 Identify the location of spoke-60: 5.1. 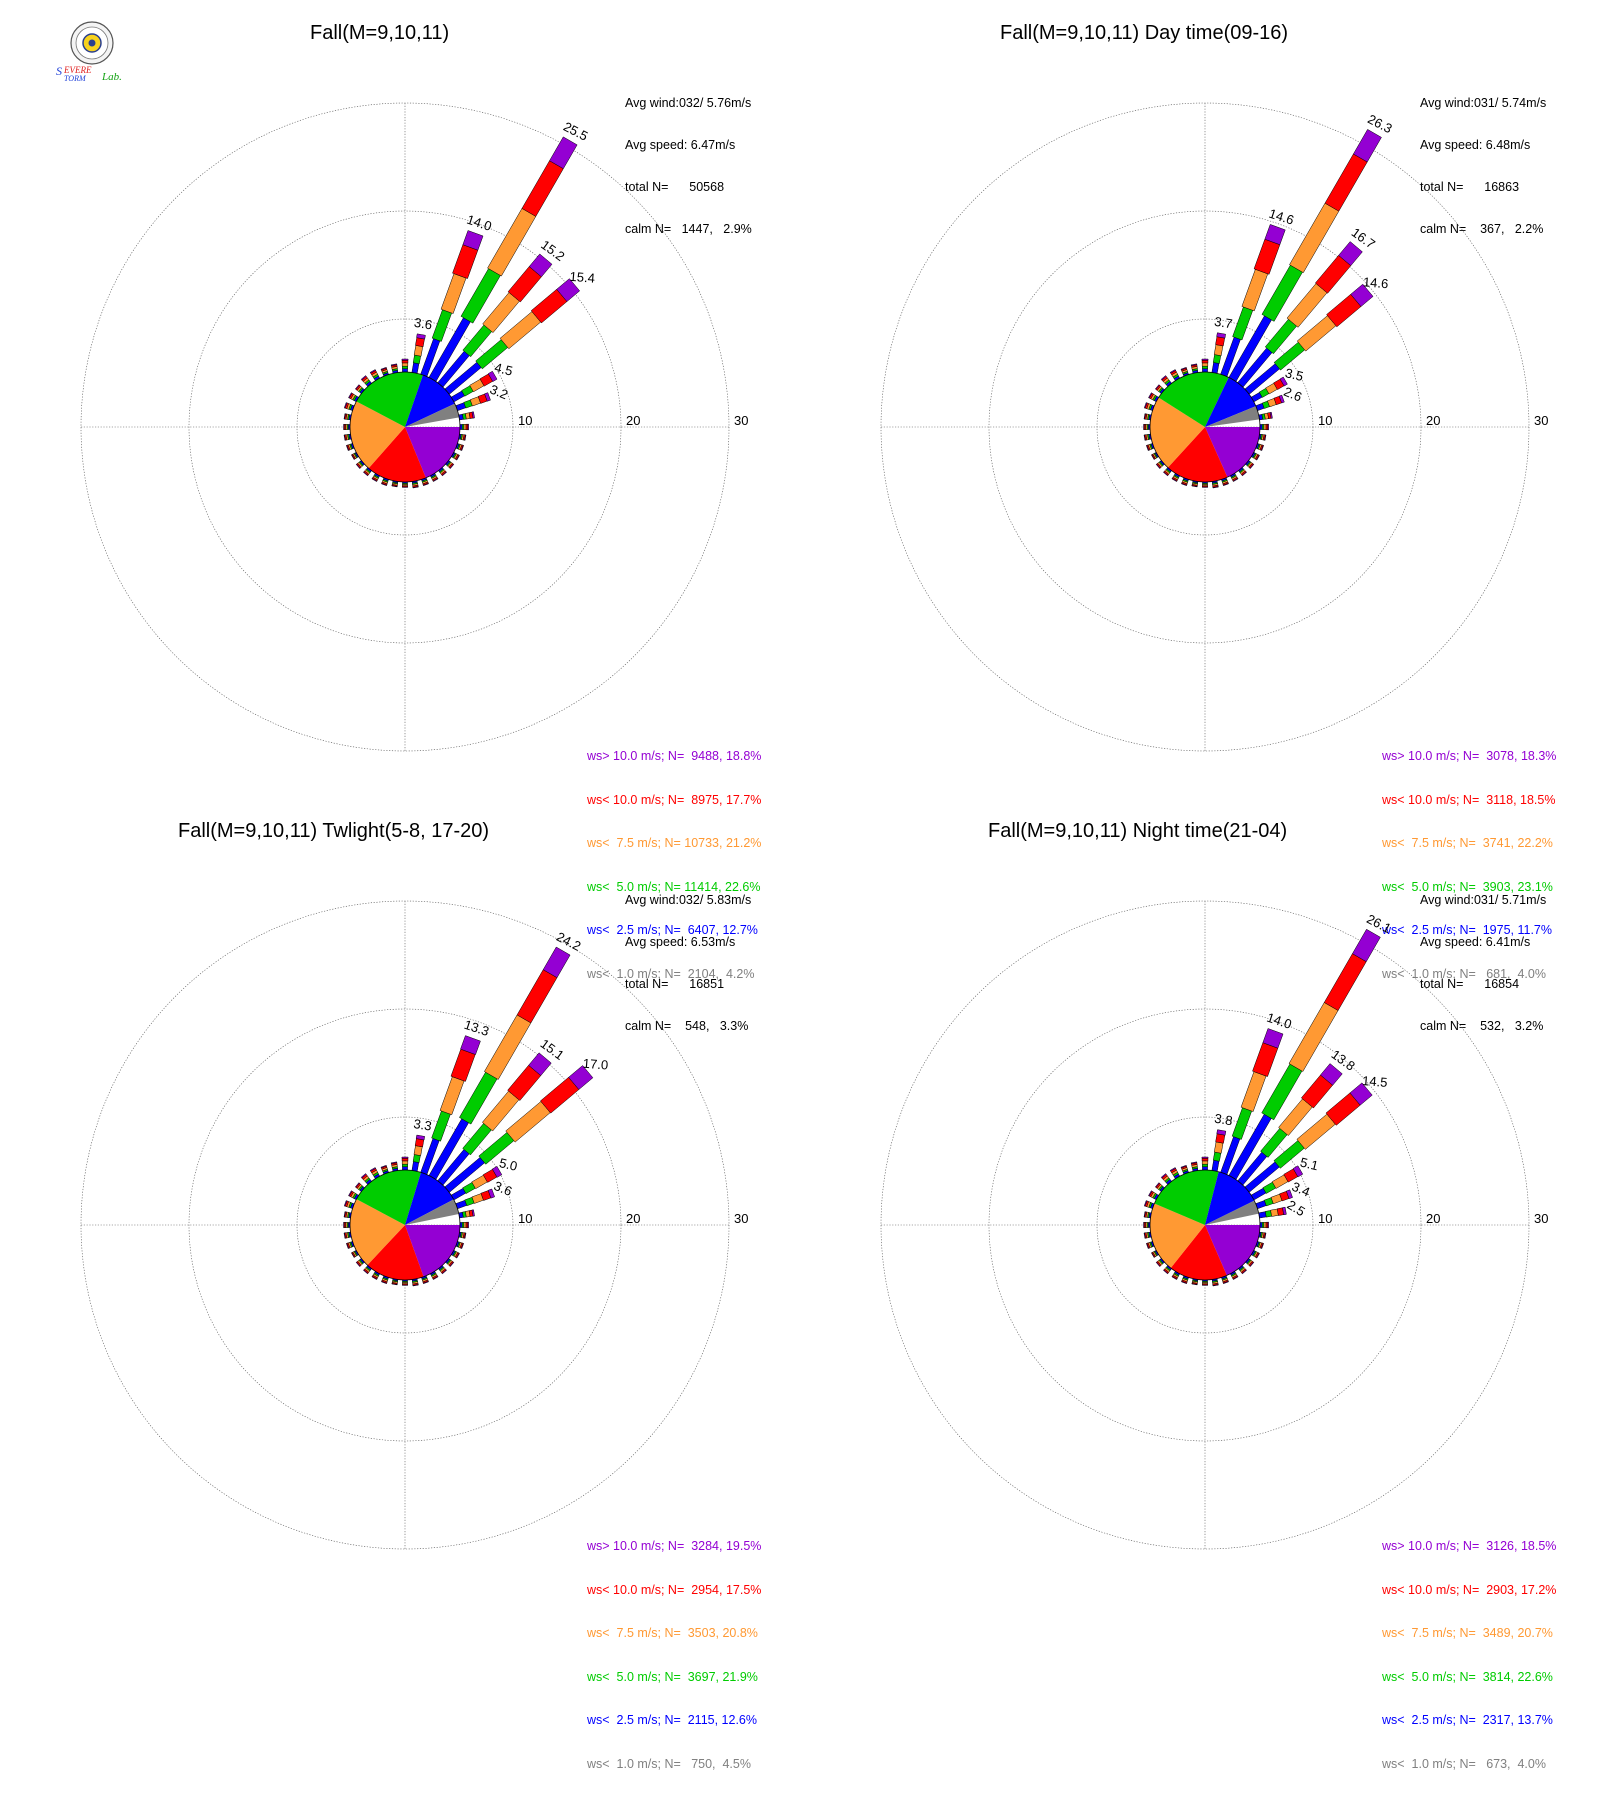
(1285, 1178).